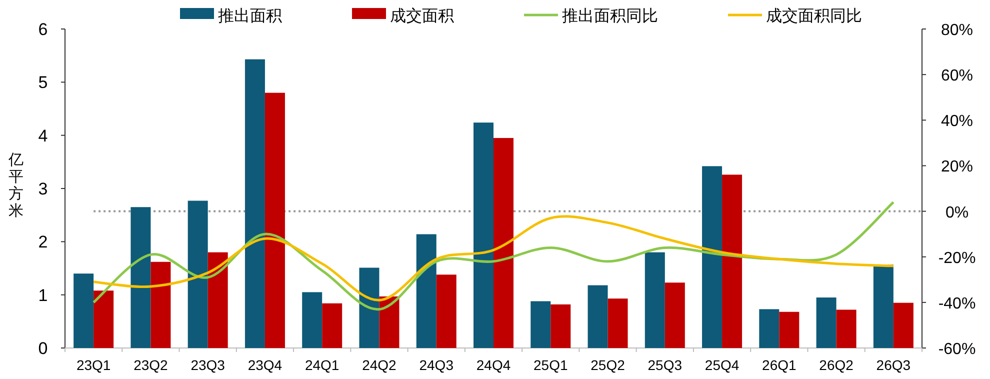 Image resolution: width=990 pixels, height=379 pixels. Describe the element at coordinates (16, 186) in the screenshot. I see `y-axis-title: 亿平方米` at that location.